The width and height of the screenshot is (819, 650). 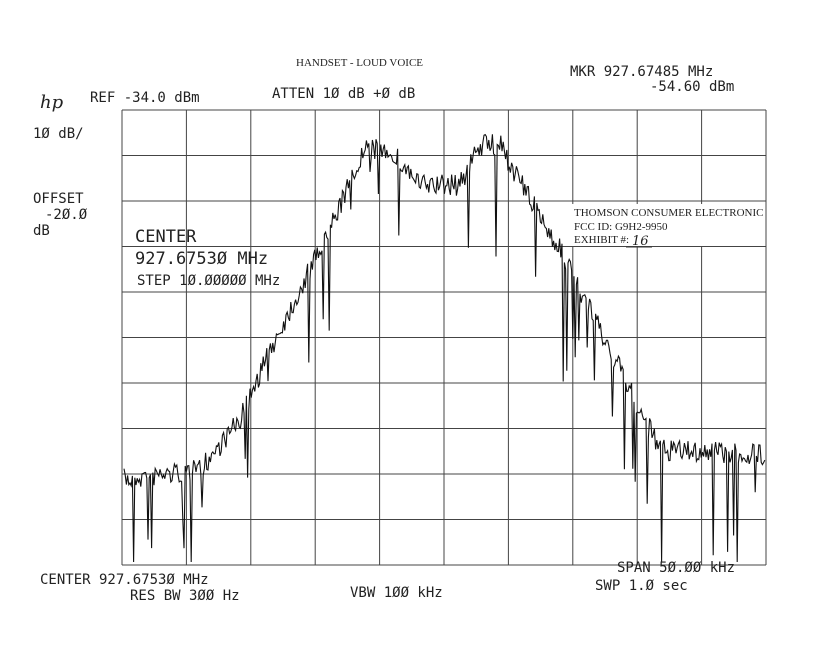 What do you see at coordinates (640, 241) in the screenshot?
I see `stamp-exhibit-number: 16` at bounding box center [640, 241].